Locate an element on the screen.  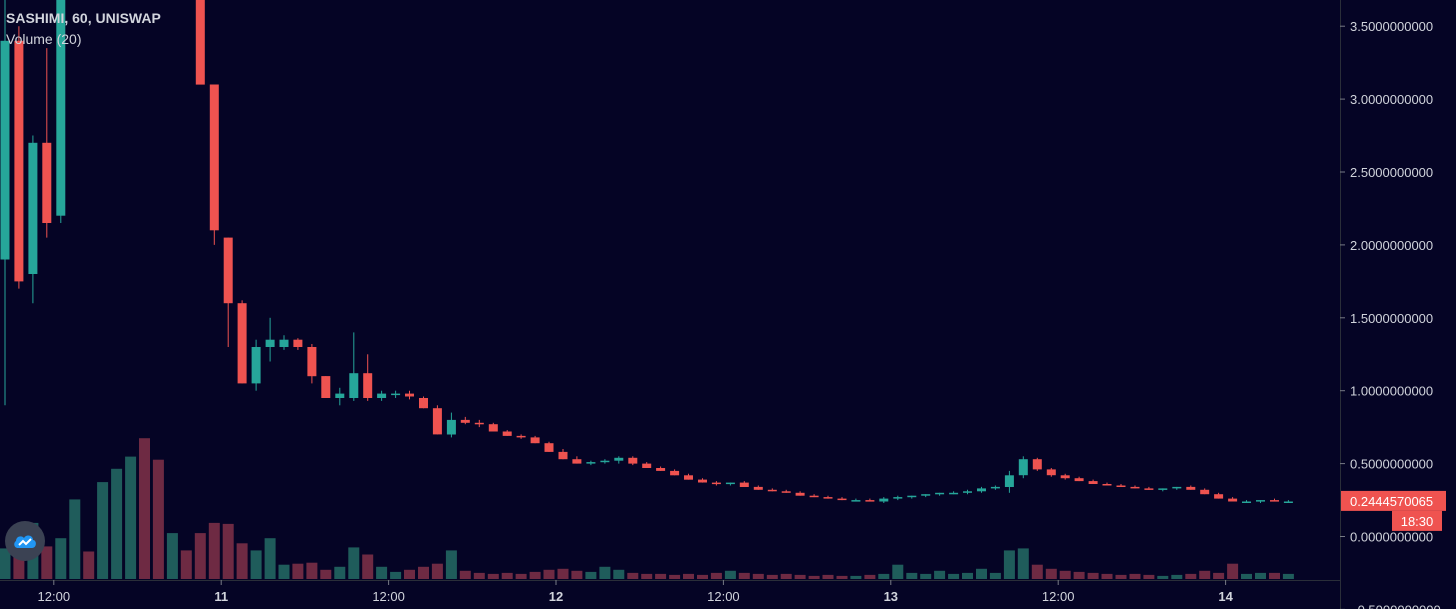
symbol-title: SASHIMI, 60, UNISWAP is located at coordinates (83, 18).